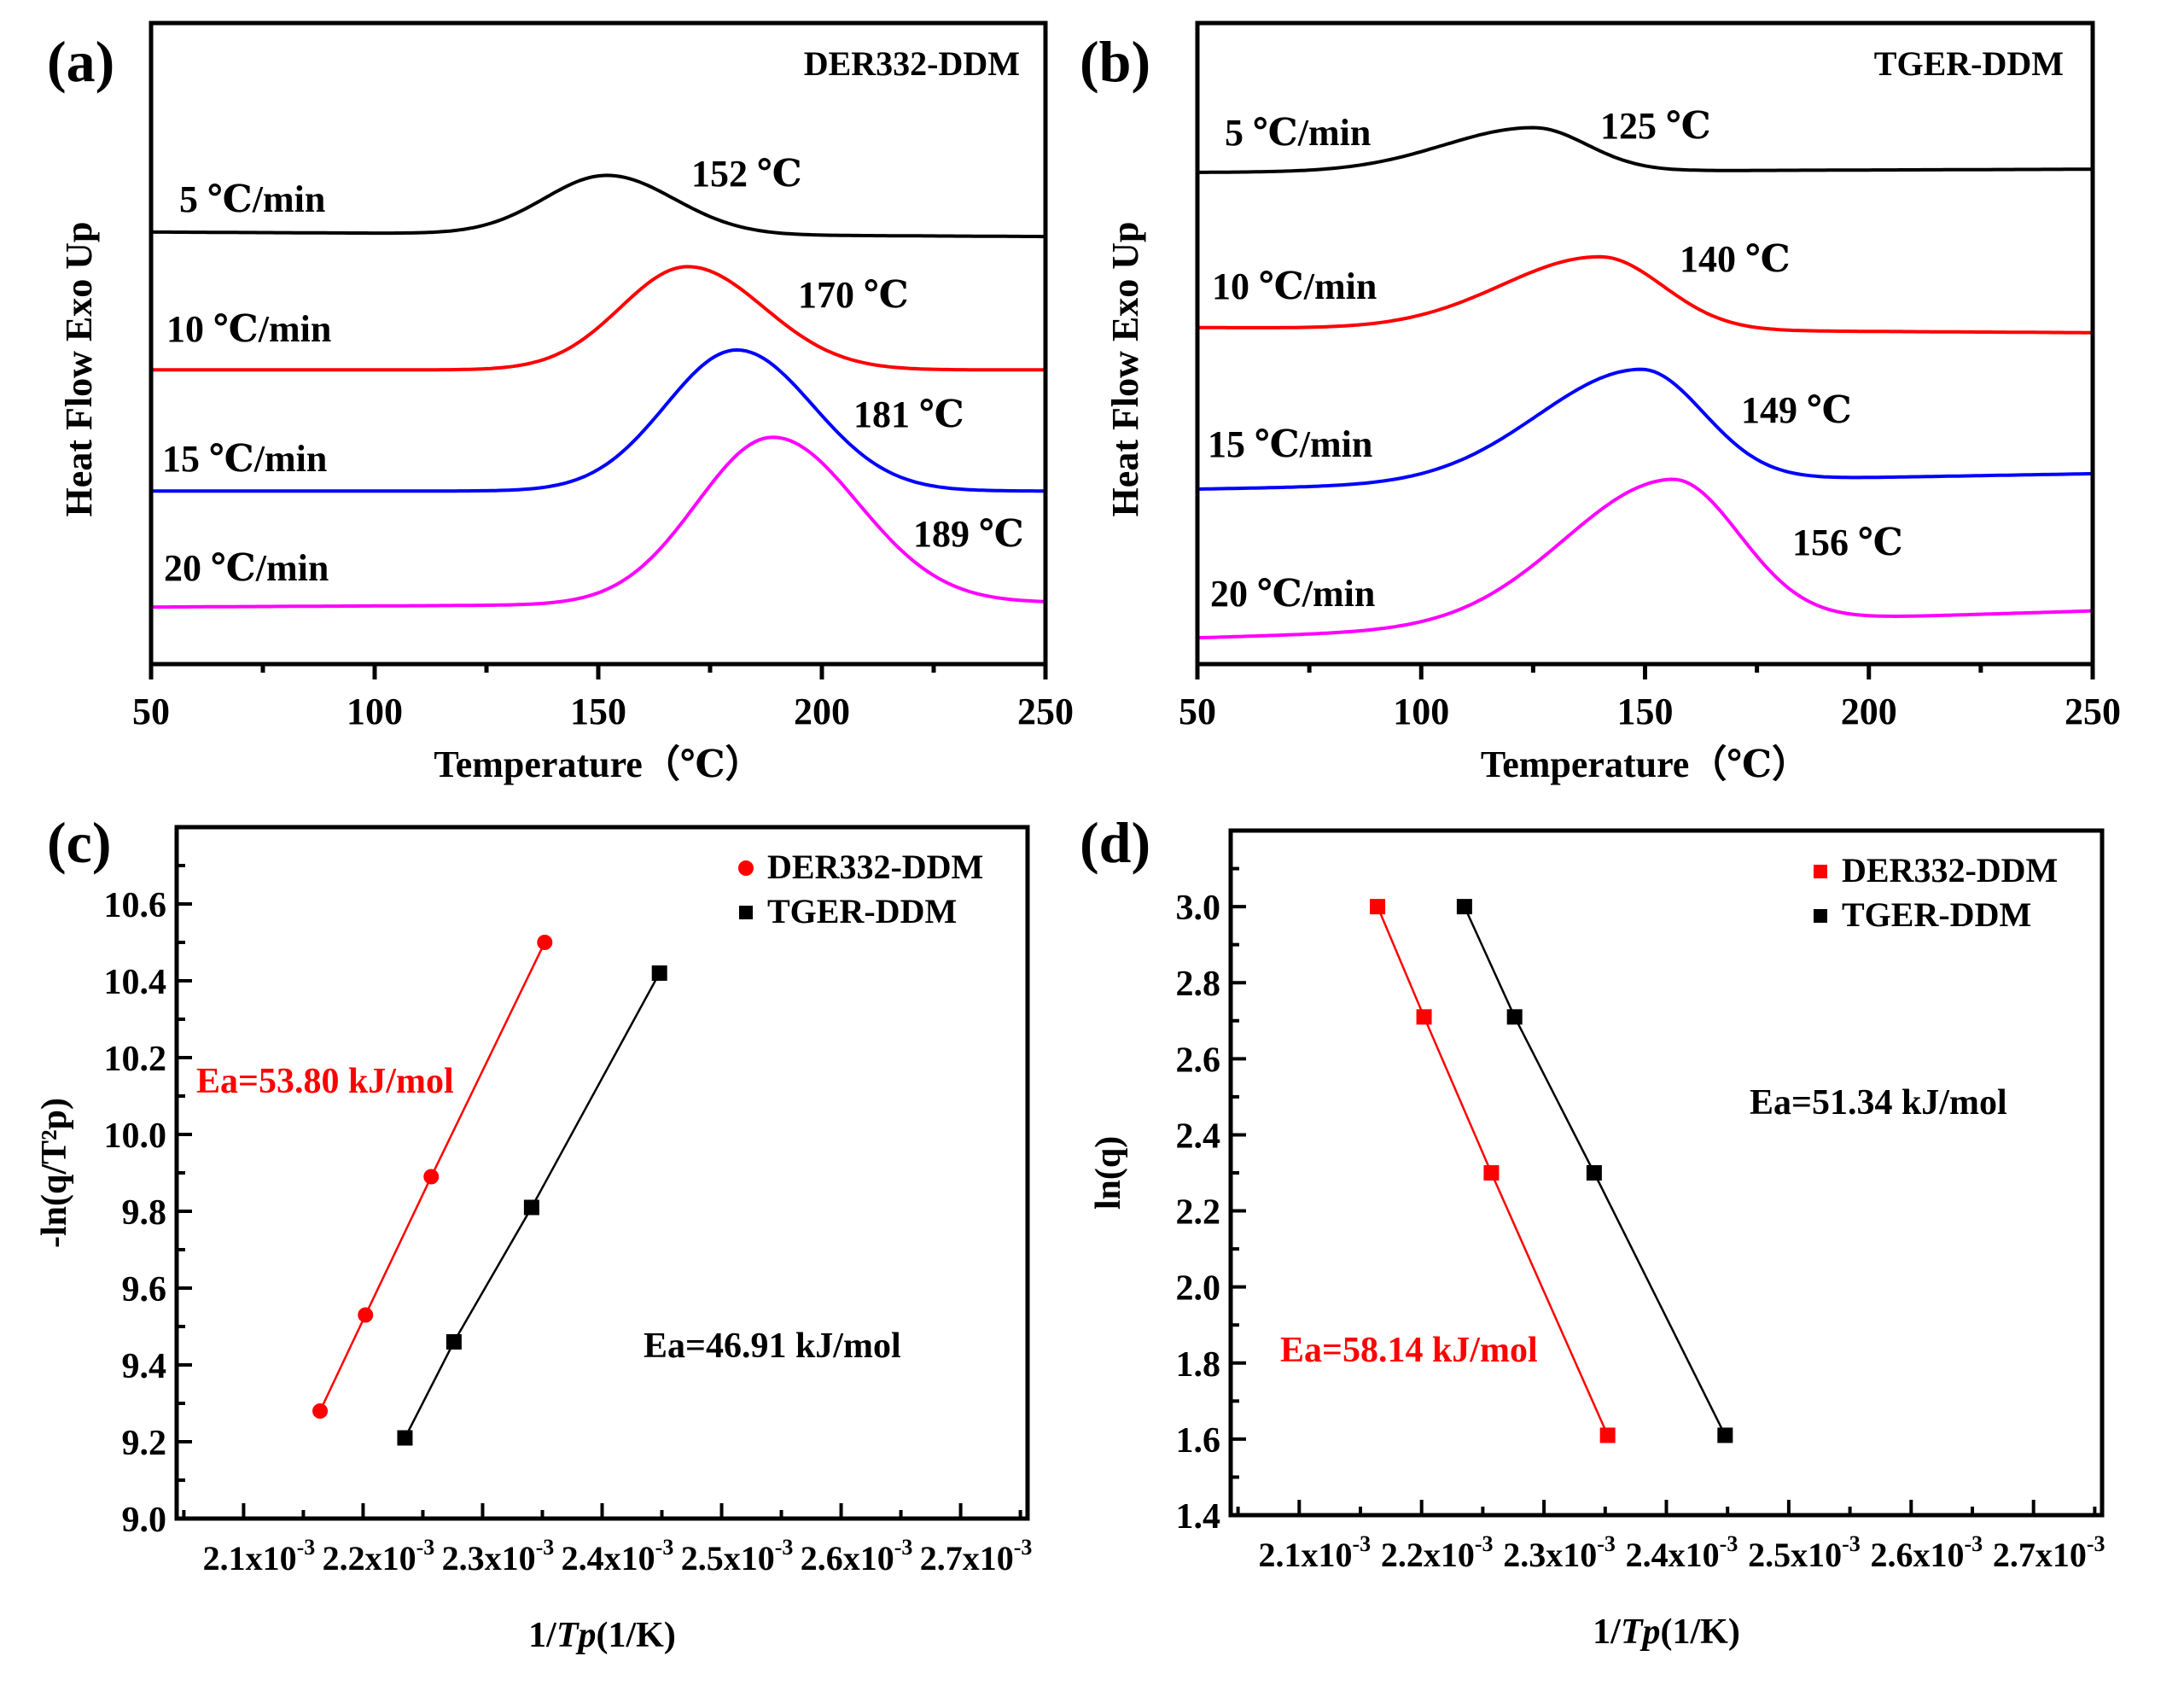  Describe the element at coordinates (1199, 1289) in the screenshot. I see `y-tick-label: 2.0` at that location.